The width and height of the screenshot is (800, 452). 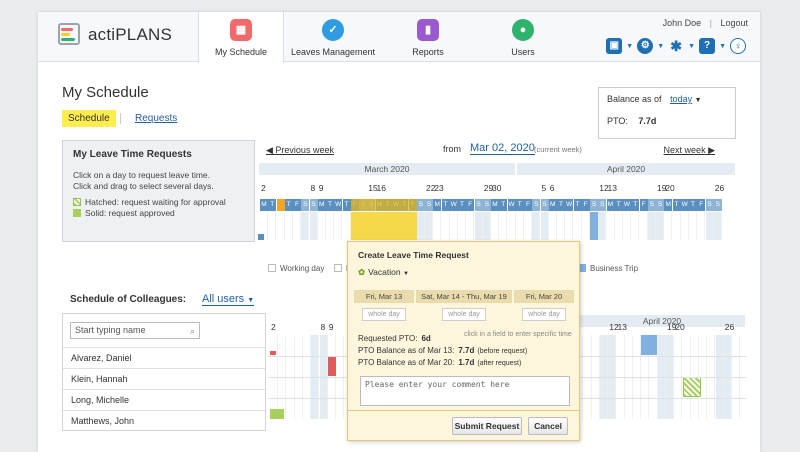 What do you see at coordinates (707, 46) in the screenshot?
I see `help-icon: ?` at bounding box center [707, 46].